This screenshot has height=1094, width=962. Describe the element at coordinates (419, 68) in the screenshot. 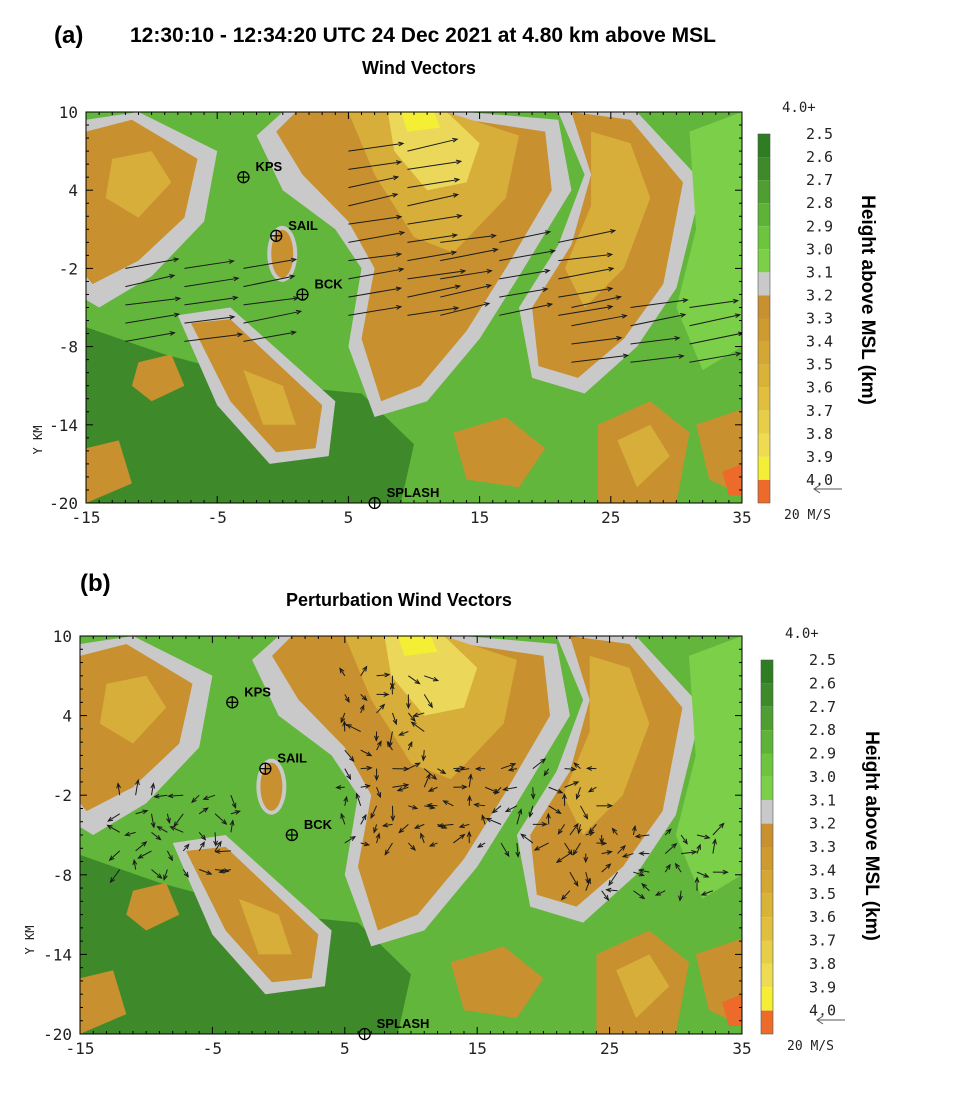

I see `subtitle-a: Wind Vectors` at that location.